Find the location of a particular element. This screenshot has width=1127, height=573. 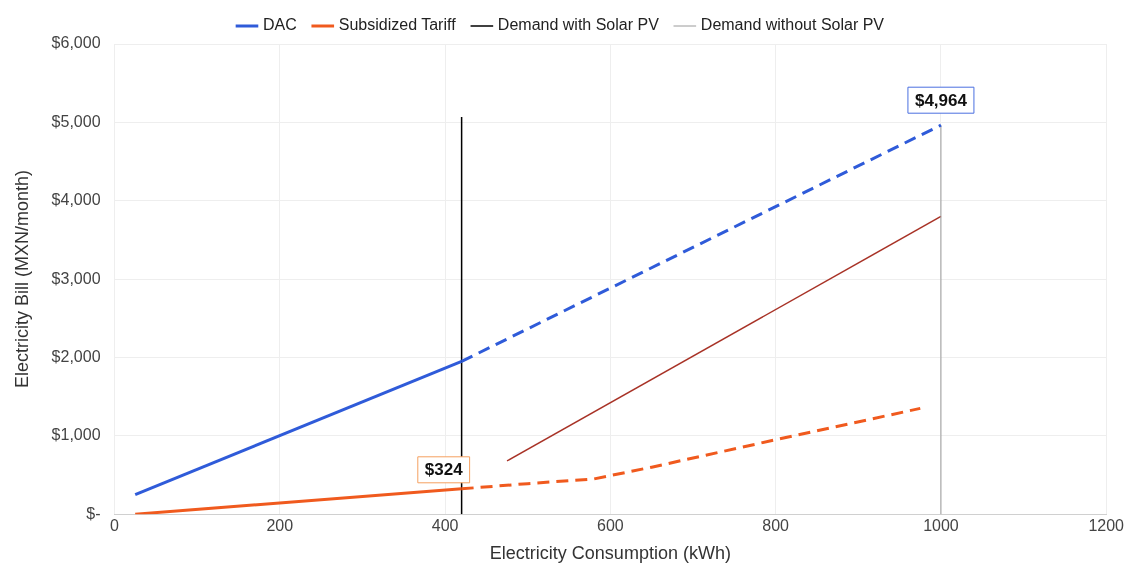

annotation: $324 is located at coordinates (444, 470).